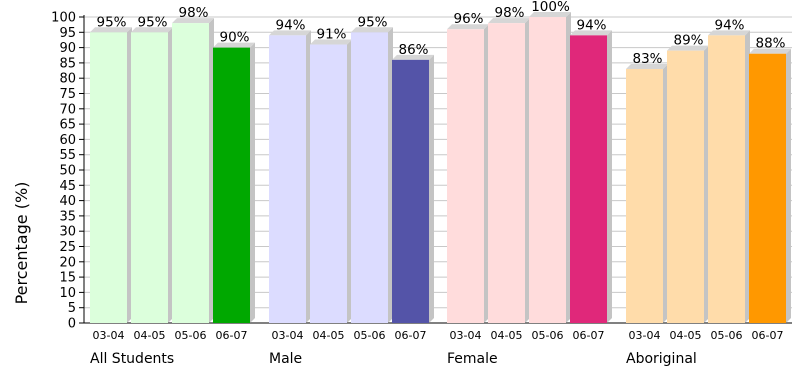  What do you see at coordinates (67, 33) in the screenshot?
I see `y-tick-label: 95` at bounding box center [67, 33].